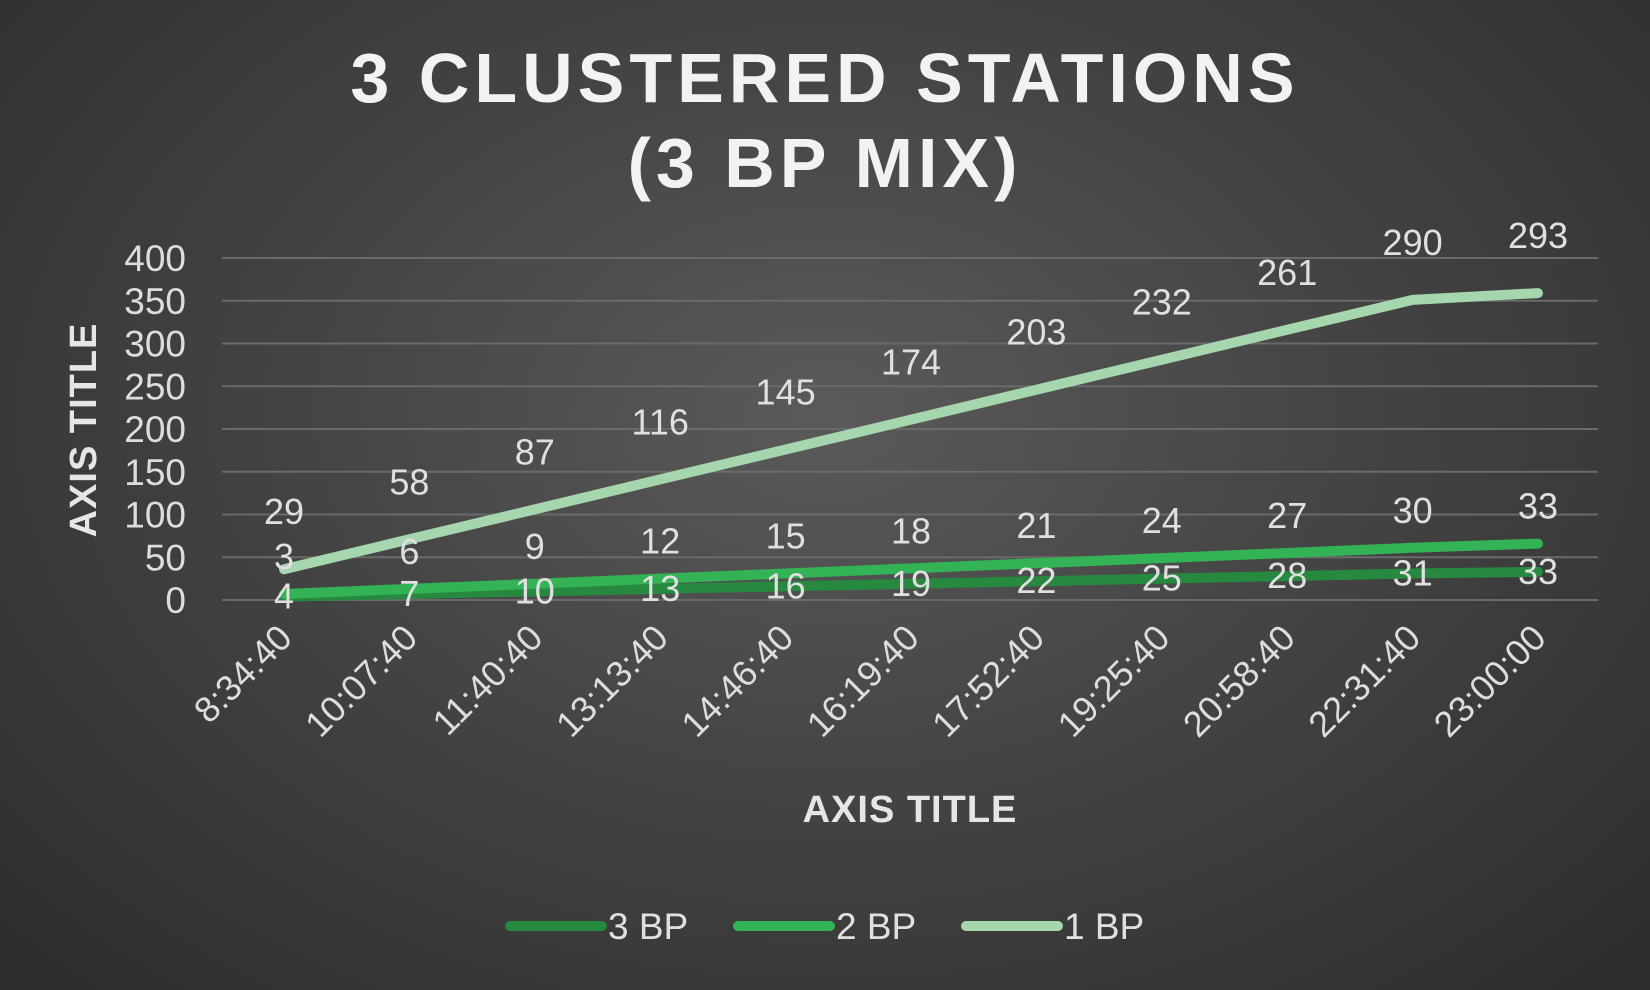 The height and width of the screenshot is (990, 1650). I want to click on y-tick-label: 400, so click(155, 258).